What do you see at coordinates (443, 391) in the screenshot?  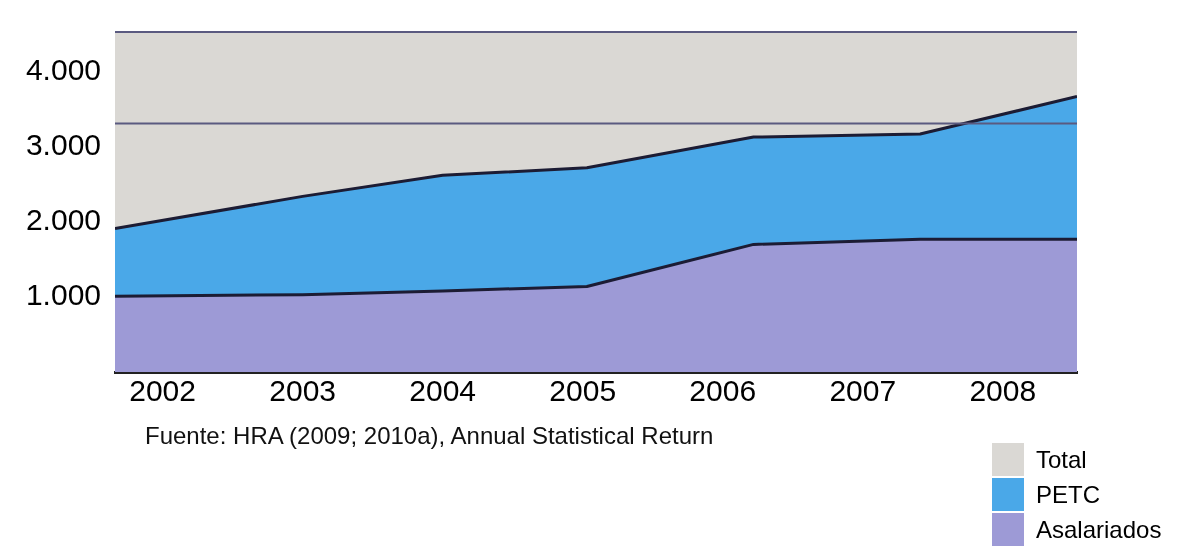 I see `x-tick-label: 2004` at bounding box center [443, 391].